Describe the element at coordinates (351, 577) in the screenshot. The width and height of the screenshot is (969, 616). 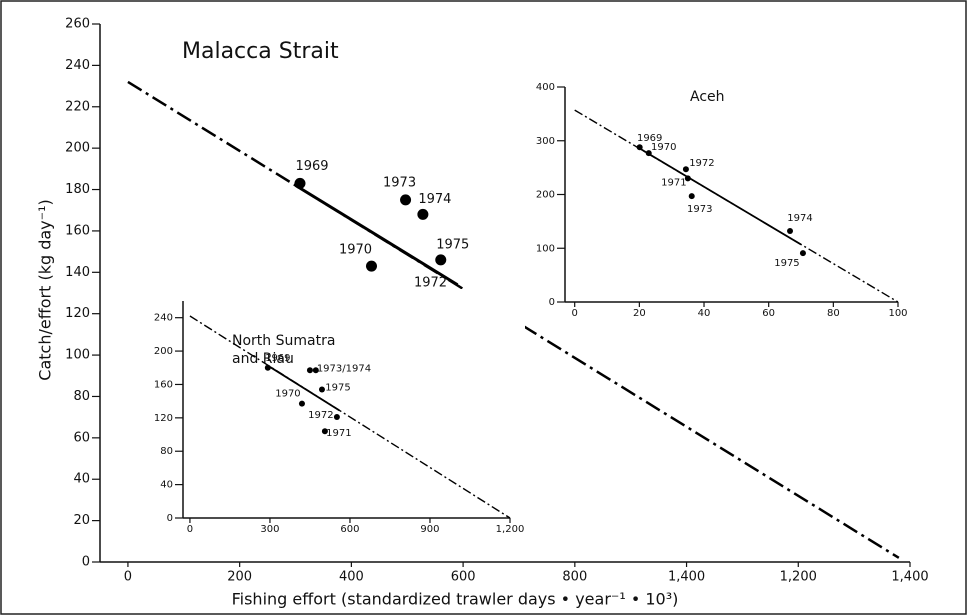
I see `x-tick-label: 400` at that location.